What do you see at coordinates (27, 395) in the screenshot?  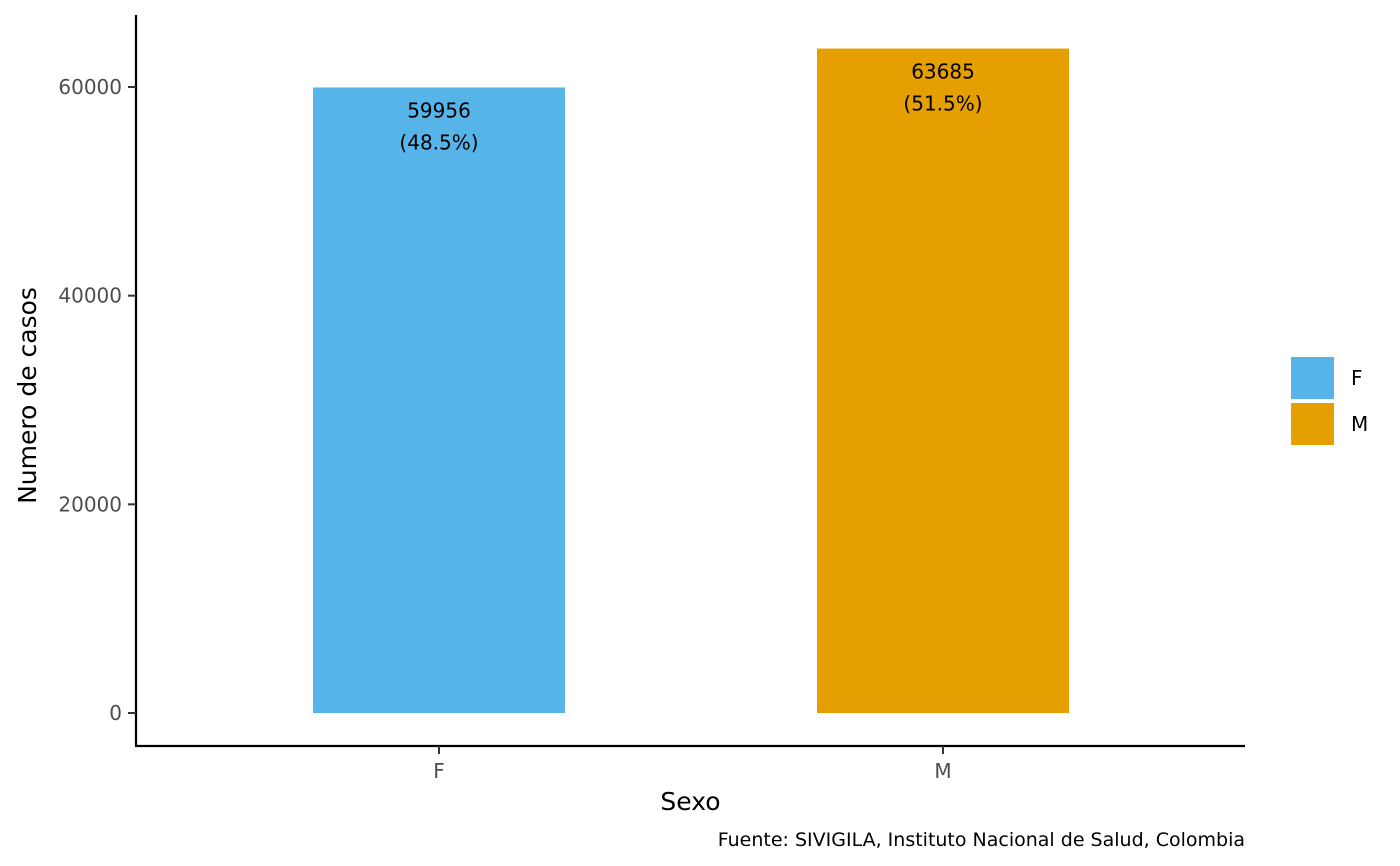 I see `y-axis-title: Numero de casos` at bounding box center [27, 395].